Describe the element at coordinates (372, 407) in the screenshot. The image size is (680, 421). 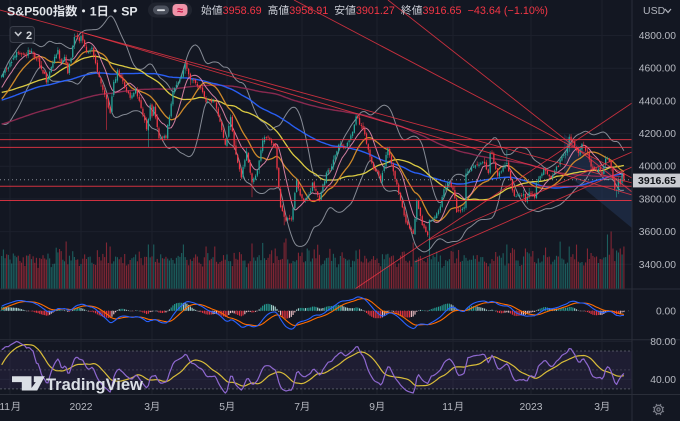
I see `svg-text: 9` at that location.